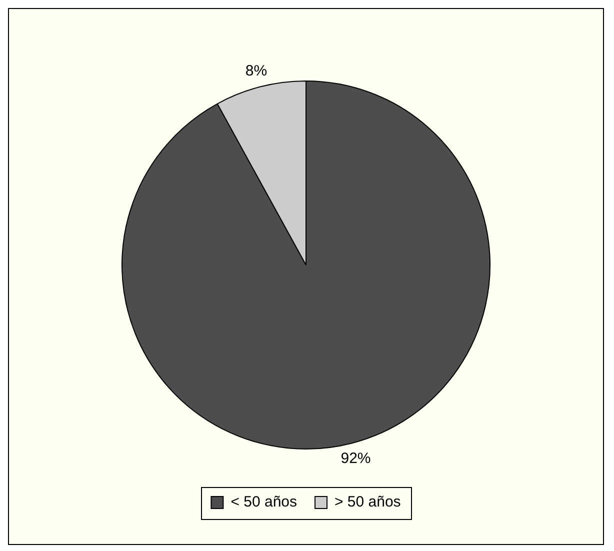  I want to click on data-label: 92%, so click(355, 458).